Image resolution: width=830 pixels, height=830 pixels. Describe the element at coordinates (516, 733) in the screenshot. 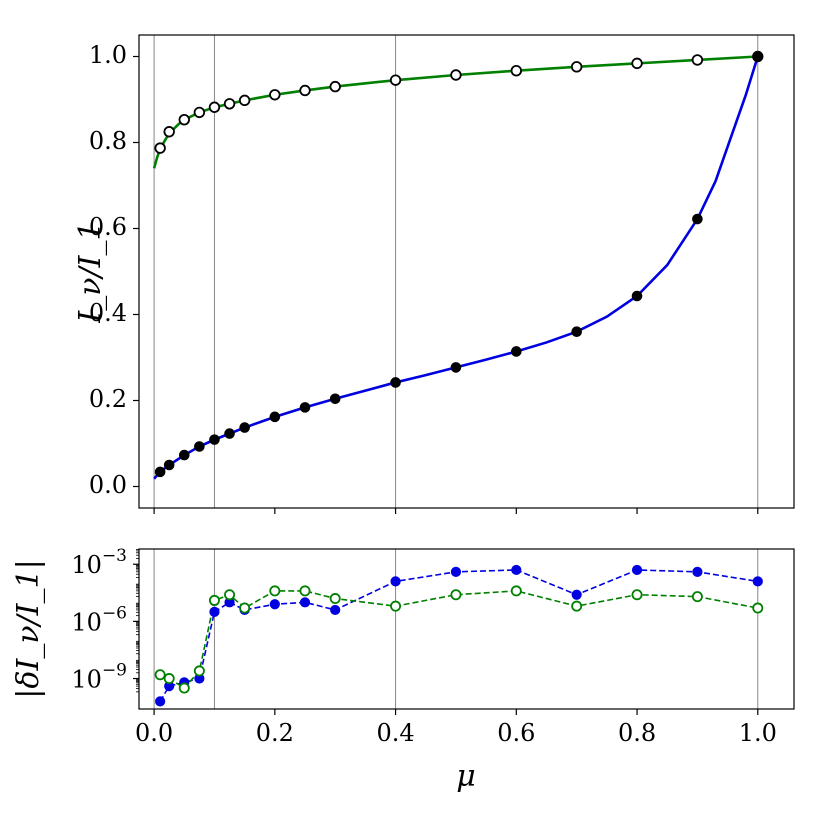

I see `bottom-xtick-label-3: 0.6` at that location.